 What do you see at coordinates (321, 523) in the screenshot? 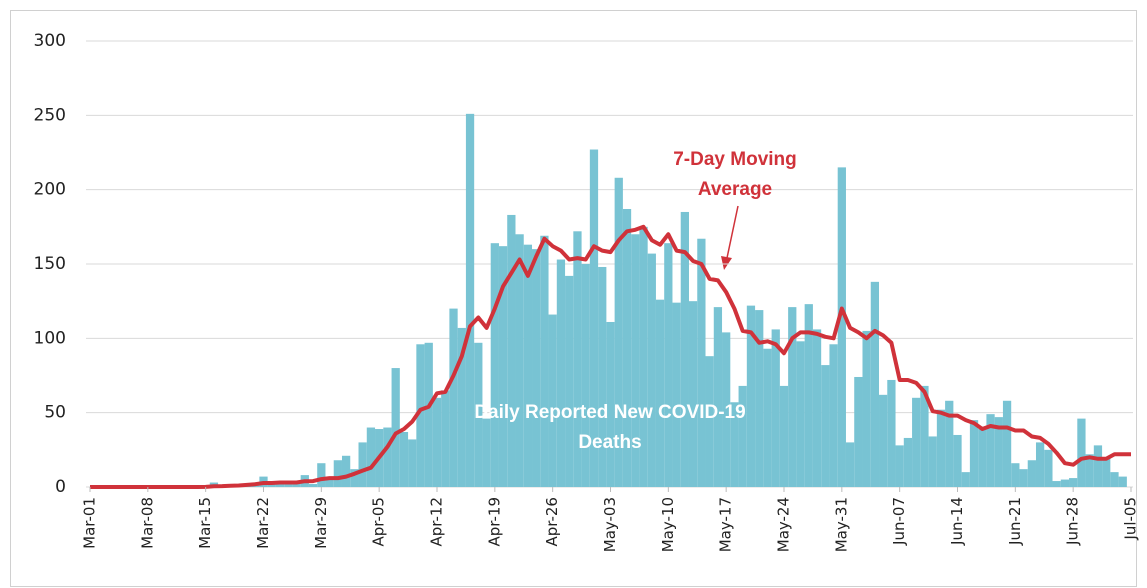
I see `x-tick-label: Mar-29` at bounding box center [321, 523].